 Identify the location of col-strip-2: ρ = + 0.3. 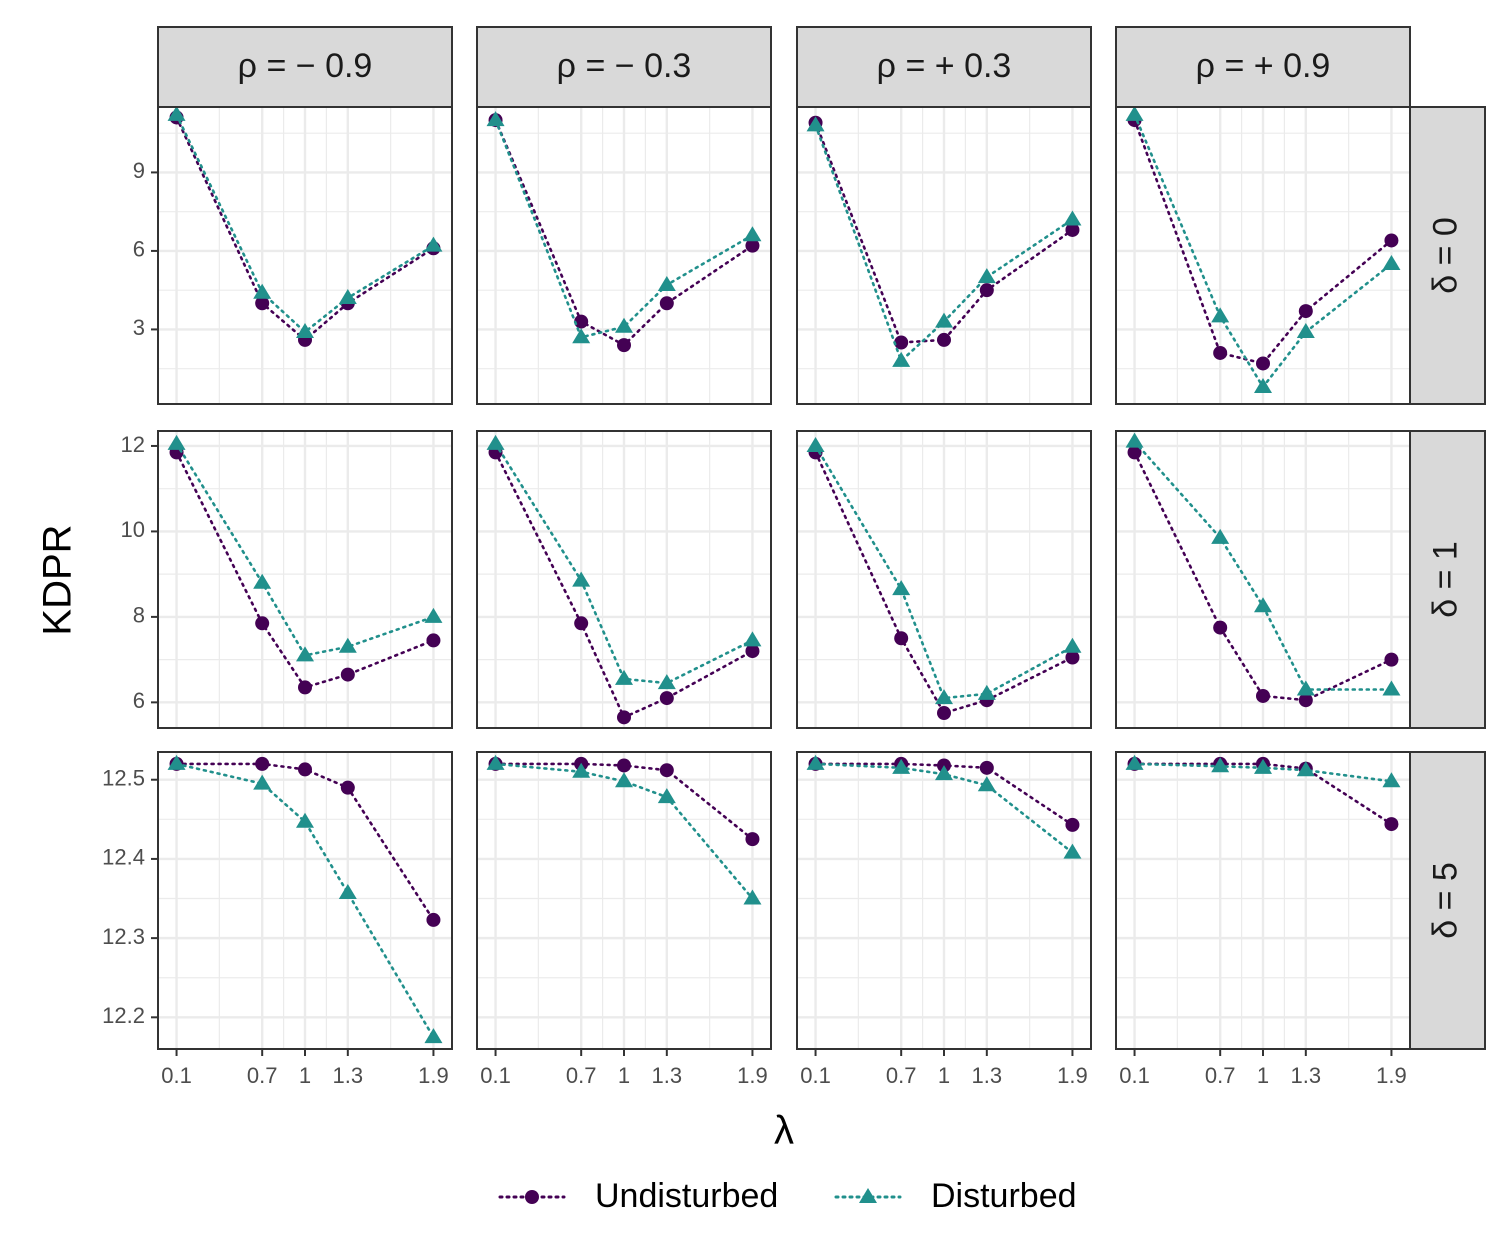
(944, 67).